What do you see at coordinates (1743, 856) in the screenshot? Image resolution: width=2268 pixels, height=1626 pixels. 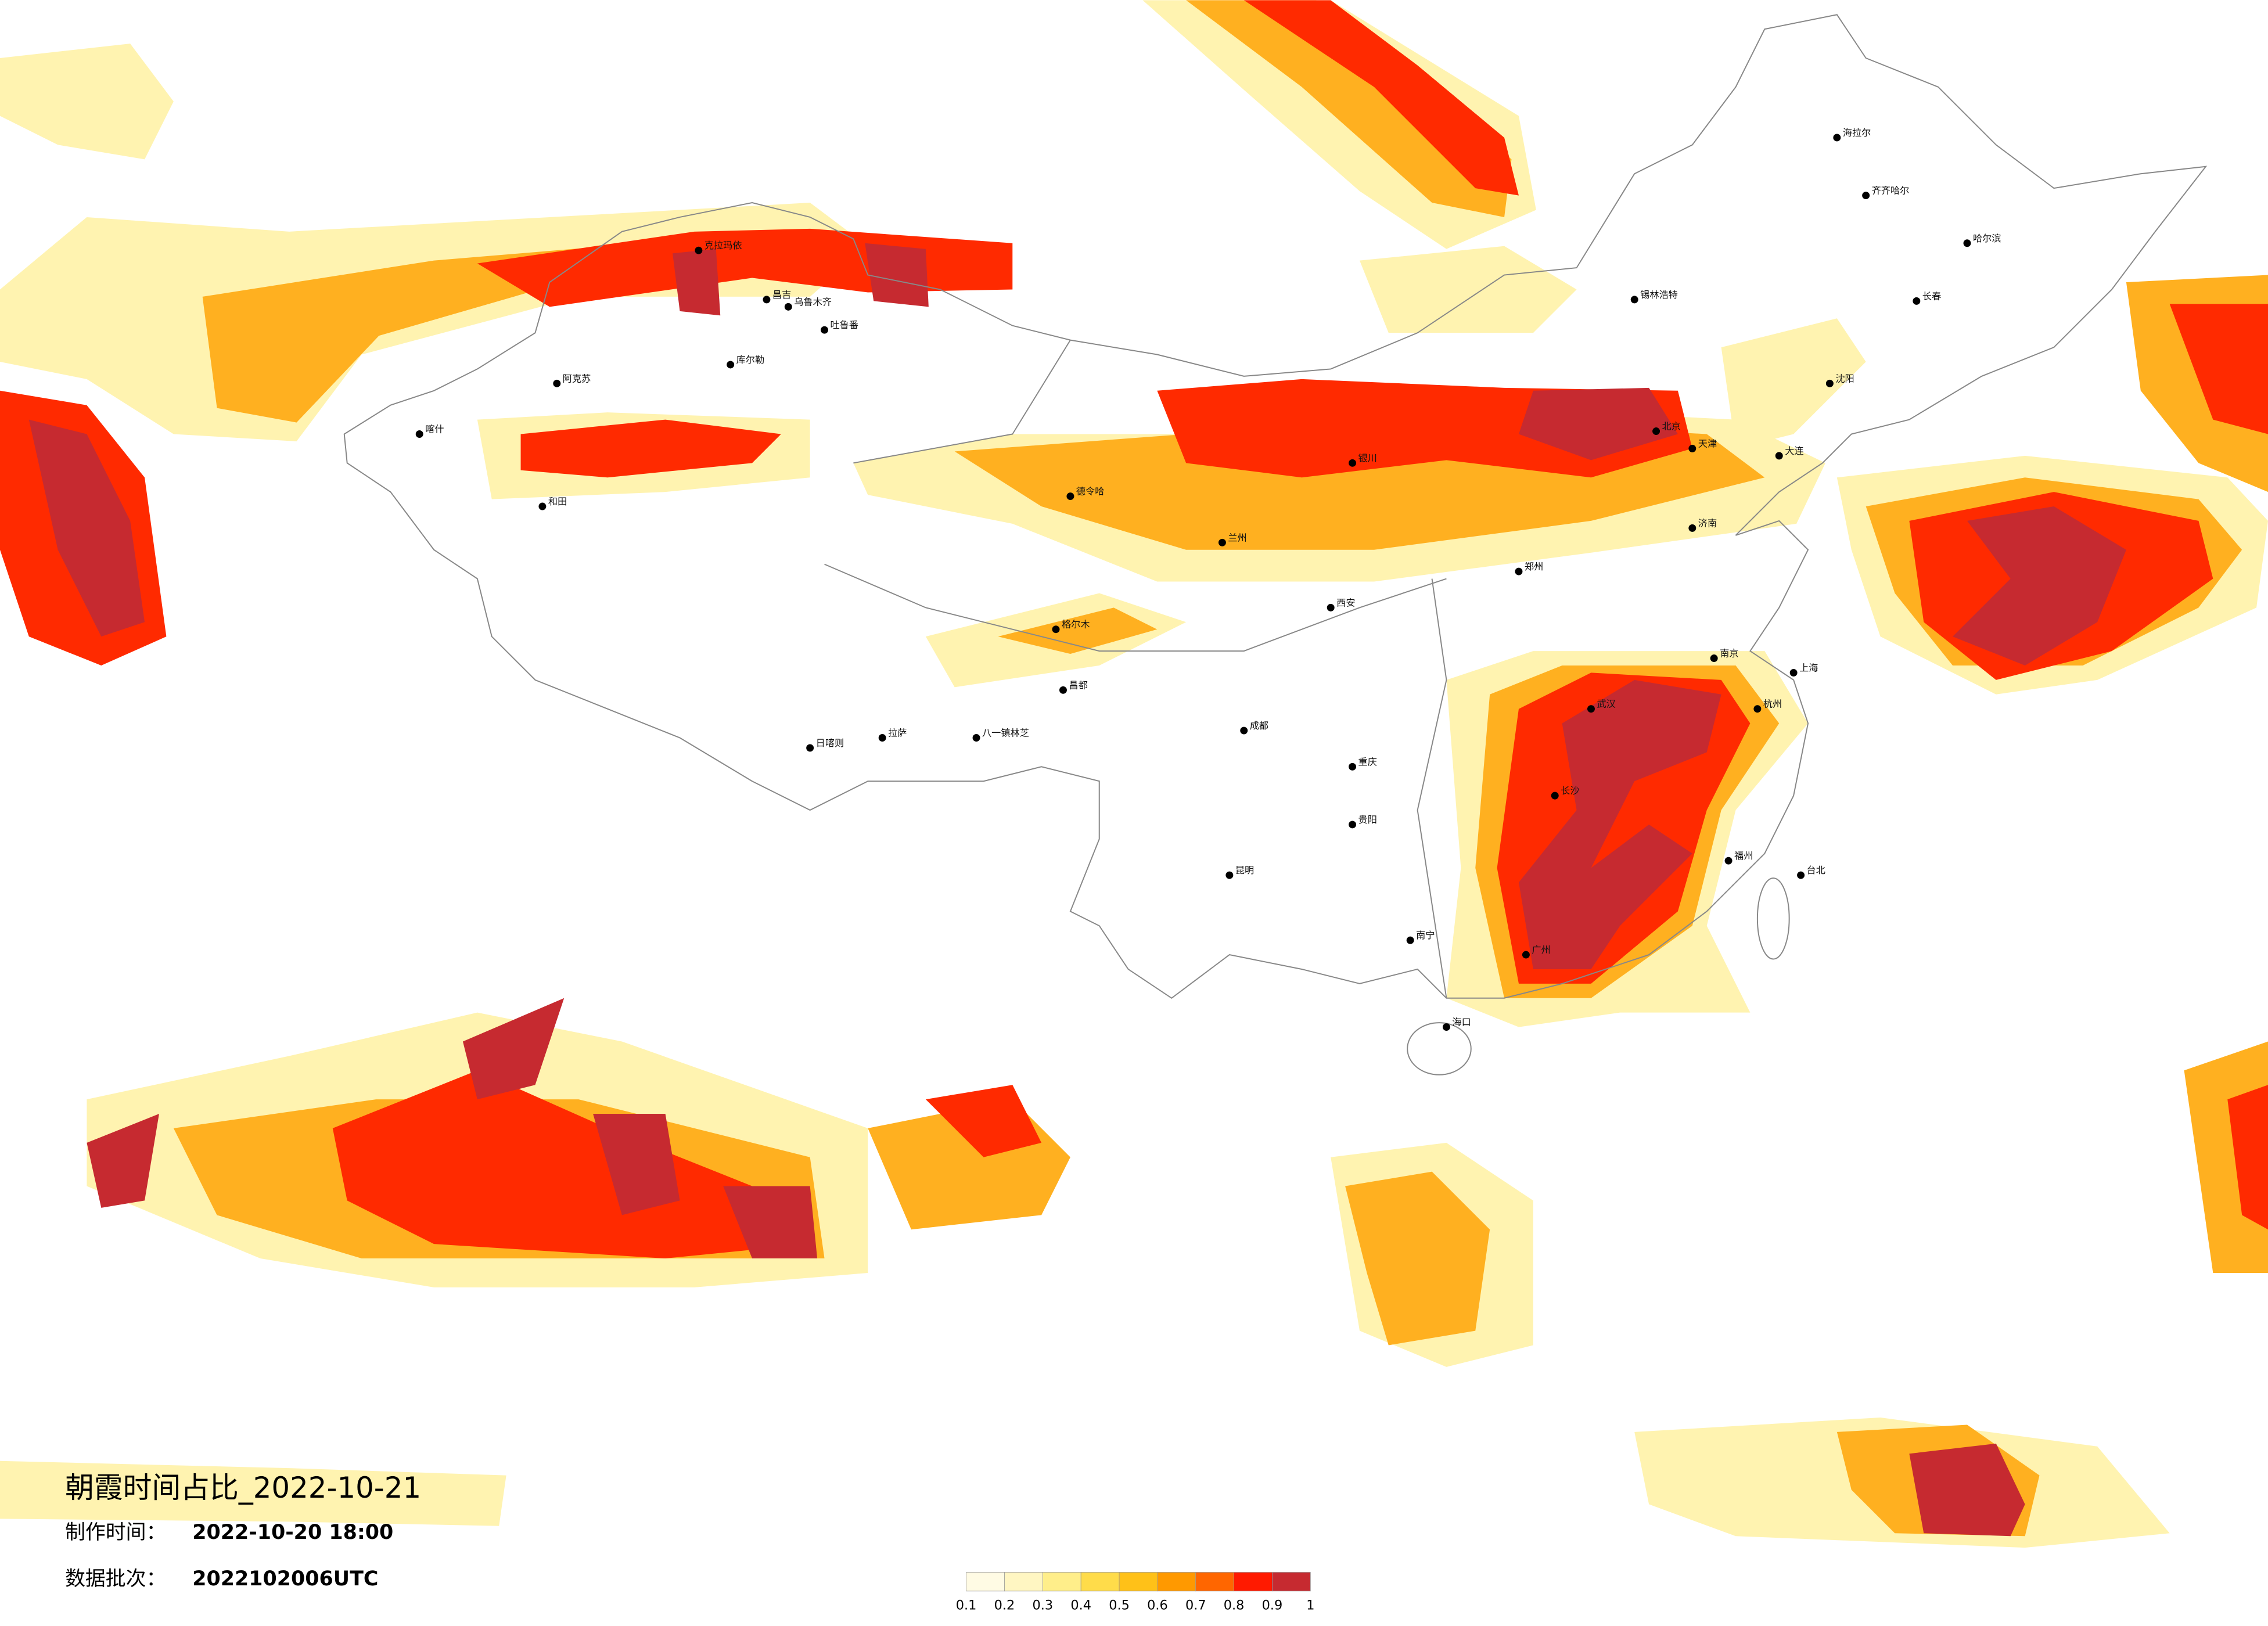 I see `city-label: 福州` at bounding box center [1743, 856].